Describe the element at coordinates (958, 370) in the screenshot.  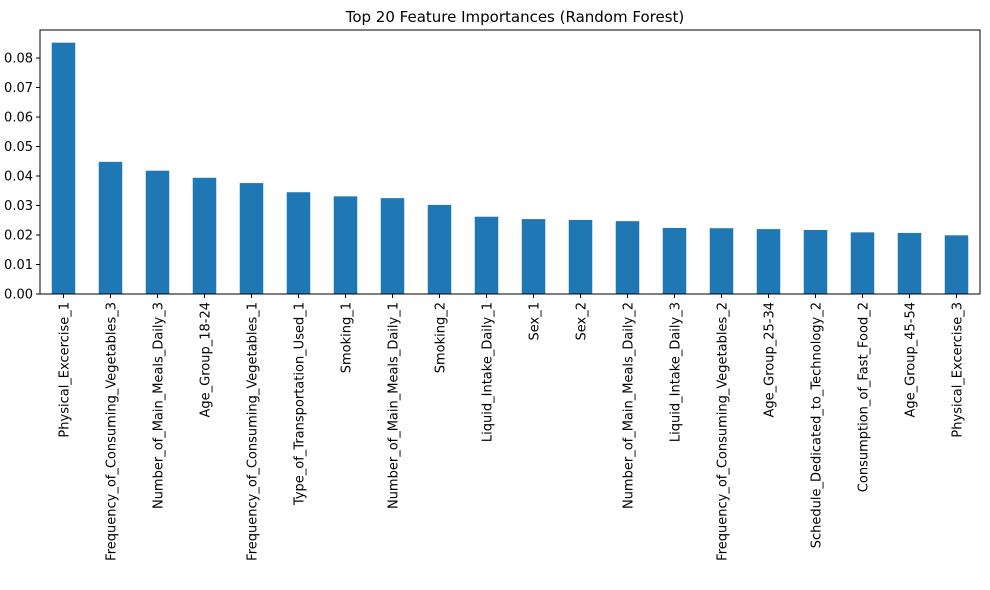
I see `x-tick-label-20: Physical_Excercise_3` at that location.